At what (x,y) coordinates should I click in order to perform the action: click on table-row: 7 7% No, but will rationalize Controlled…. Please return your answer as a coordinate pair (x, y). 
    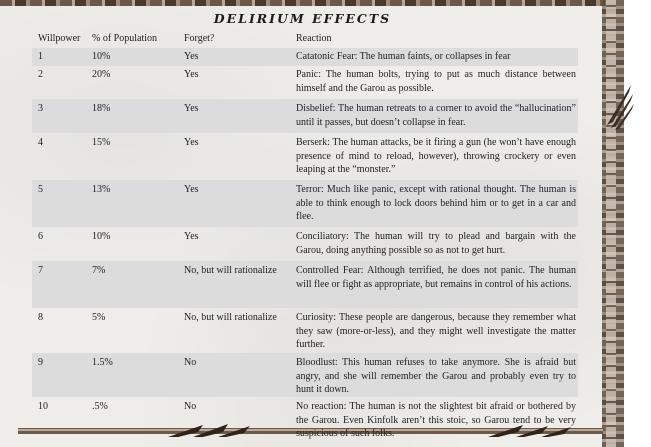
    Looking at the image, I should click on (305, 284).